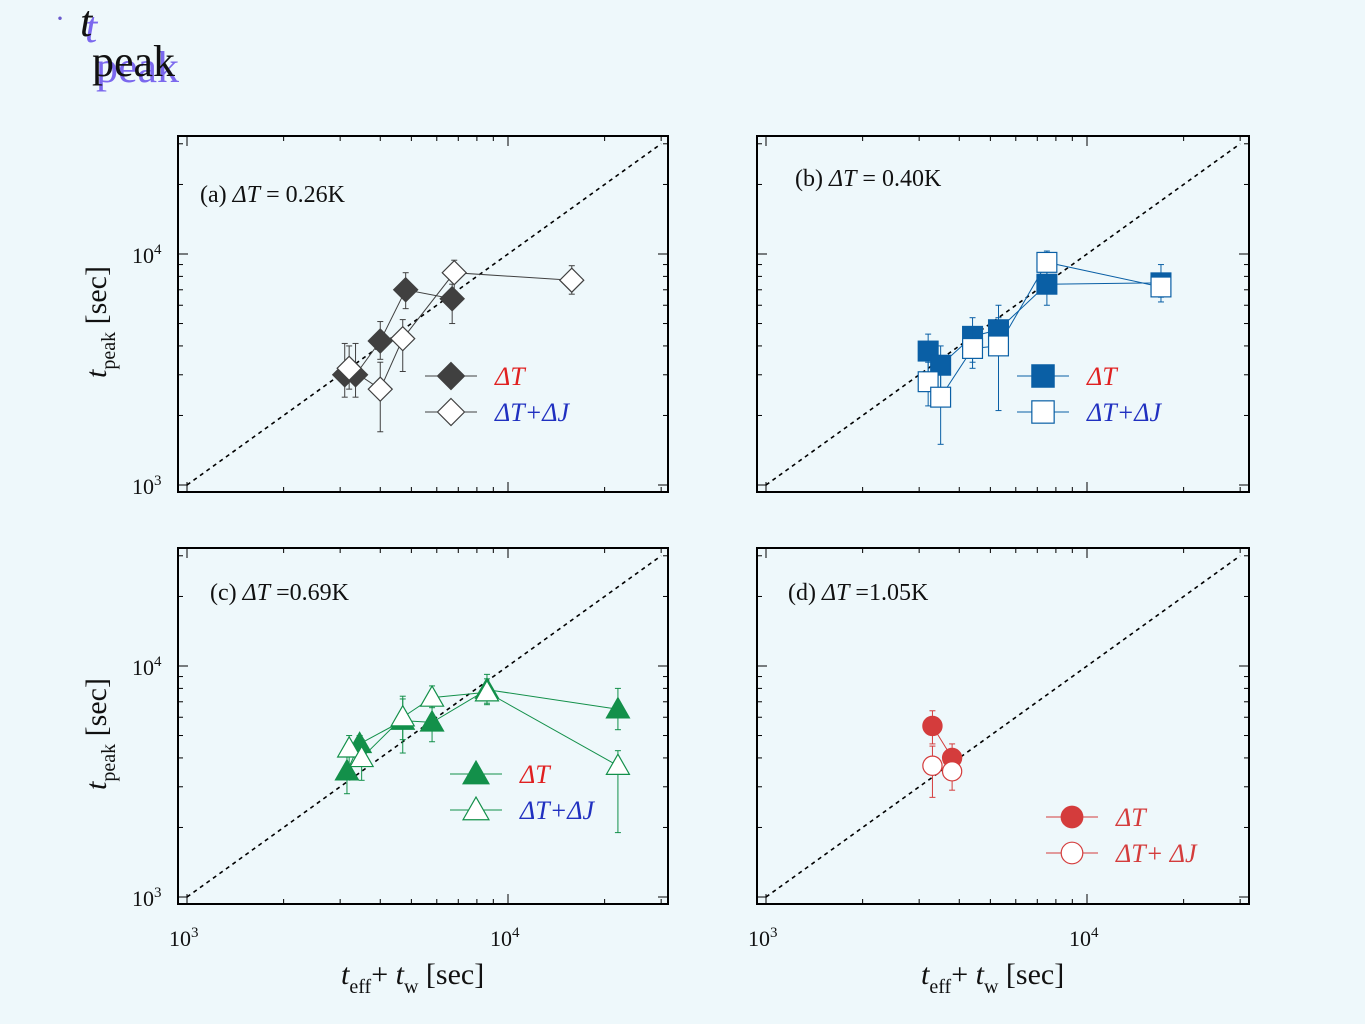 The image size is (1365, 1024). Describe the element at coordinates (200, 55) in the screenshot. I see `slide-title: · t t peak peak` at that location.